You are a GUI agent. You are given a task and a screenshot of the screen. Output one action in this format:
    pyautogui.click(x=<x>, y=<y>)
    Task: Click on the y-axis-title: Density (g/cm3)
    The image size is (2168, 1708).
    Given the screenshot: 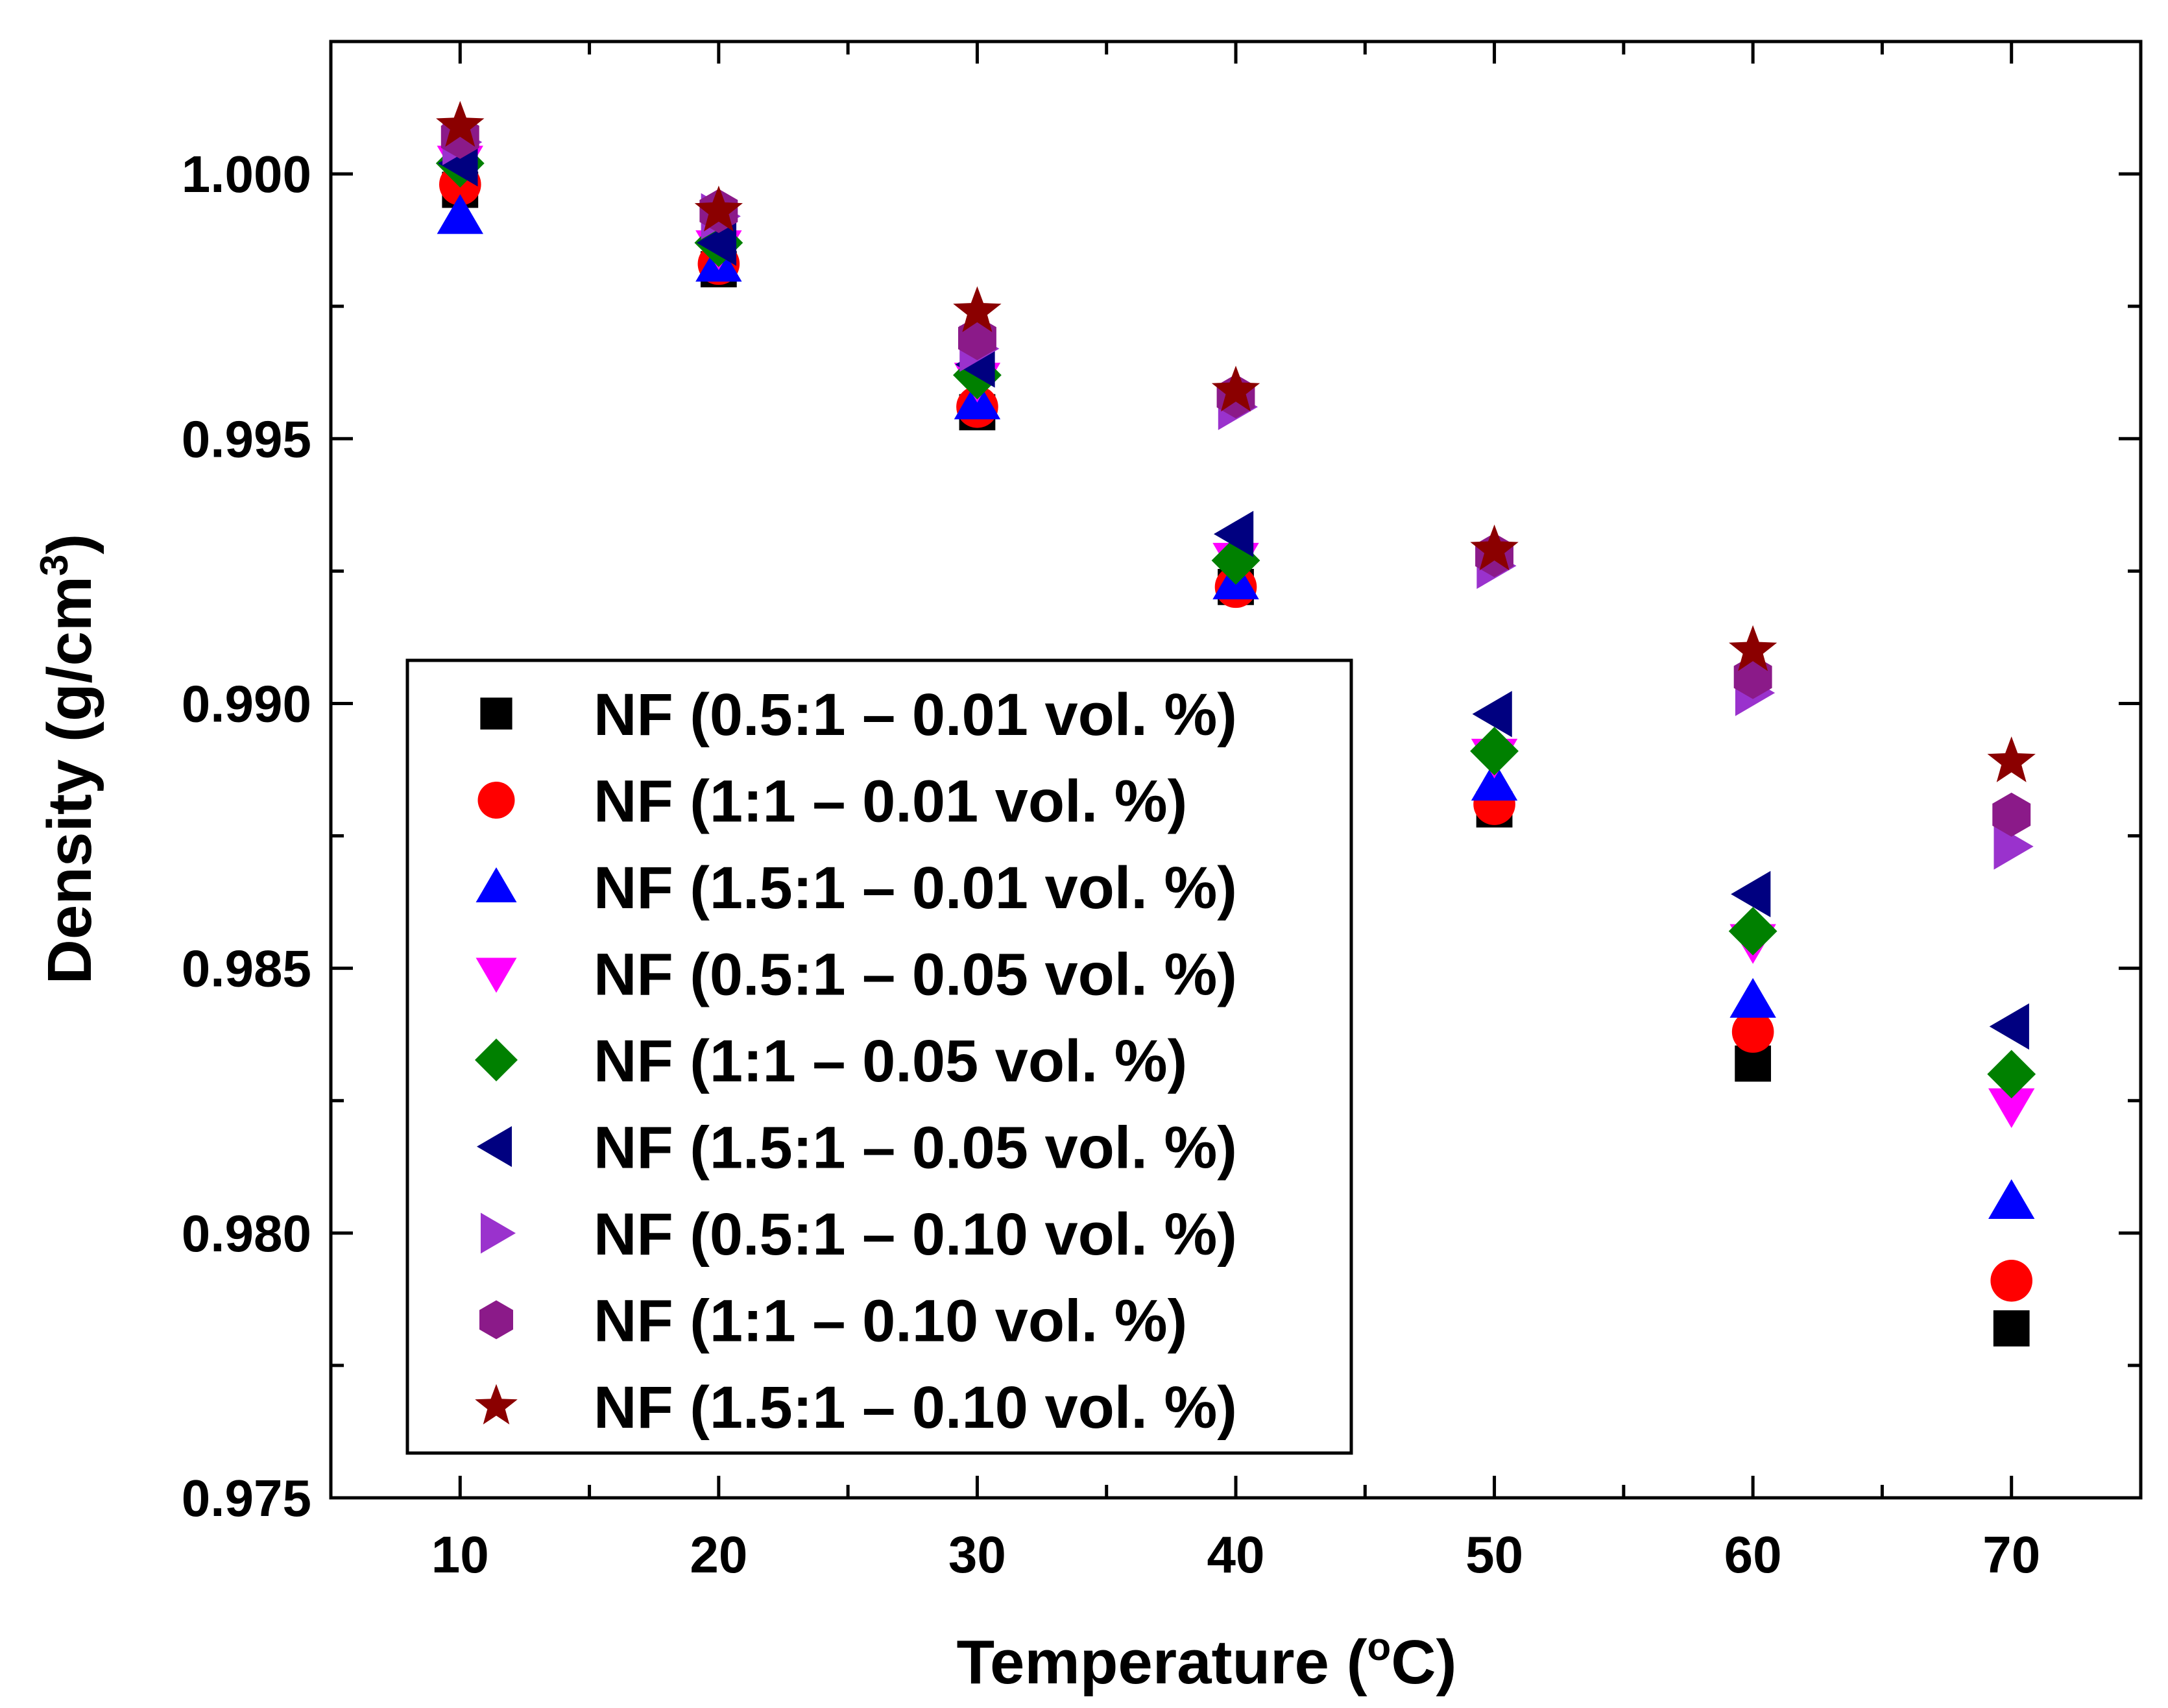 What is the action you would take?
    pyautogui.click(x=68, y=759)
    